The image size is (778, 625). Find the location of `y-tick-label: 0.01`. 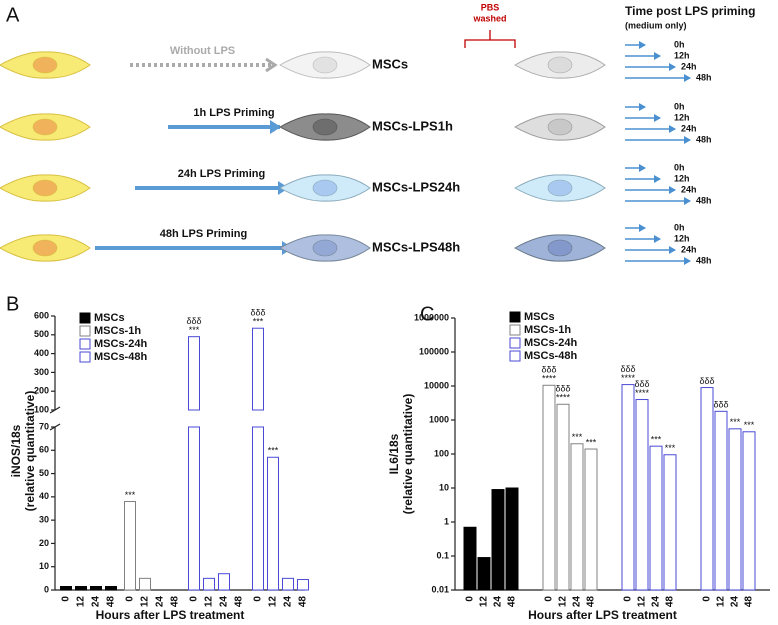

y-tick-label: 0.01 is located at coordinates (440, 589).